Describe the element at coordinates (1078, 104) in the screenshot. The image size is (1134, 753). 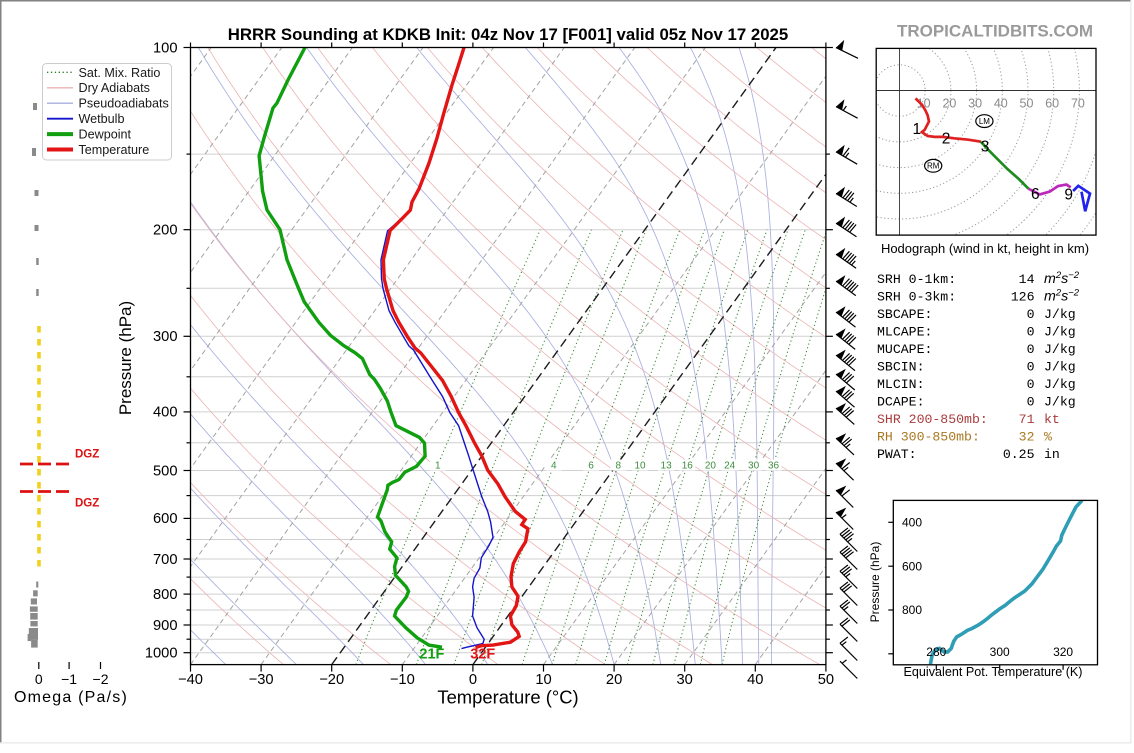
I see `svg-text: 70` at that location.